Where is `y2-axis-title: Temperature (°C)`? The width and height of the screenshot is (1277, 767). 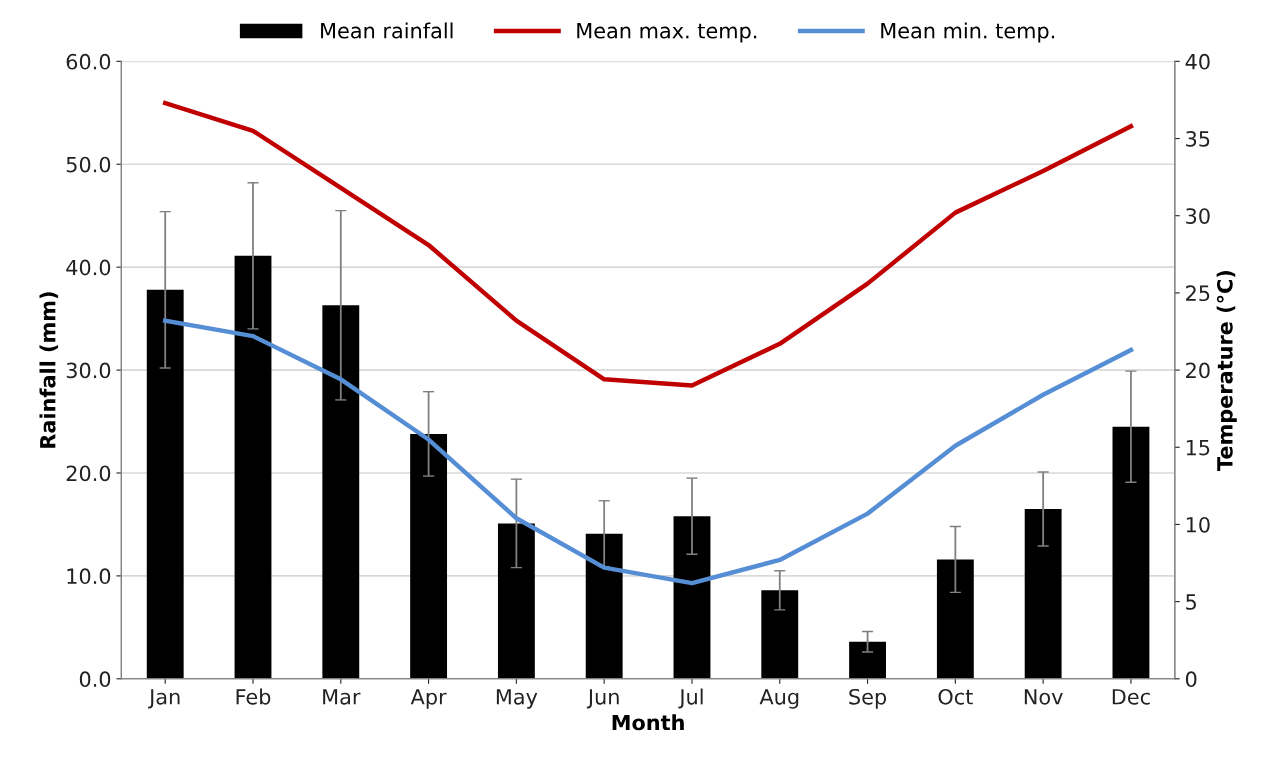 y2-axis-title: Temperature (°C) is located at coordinates (1226, 370).